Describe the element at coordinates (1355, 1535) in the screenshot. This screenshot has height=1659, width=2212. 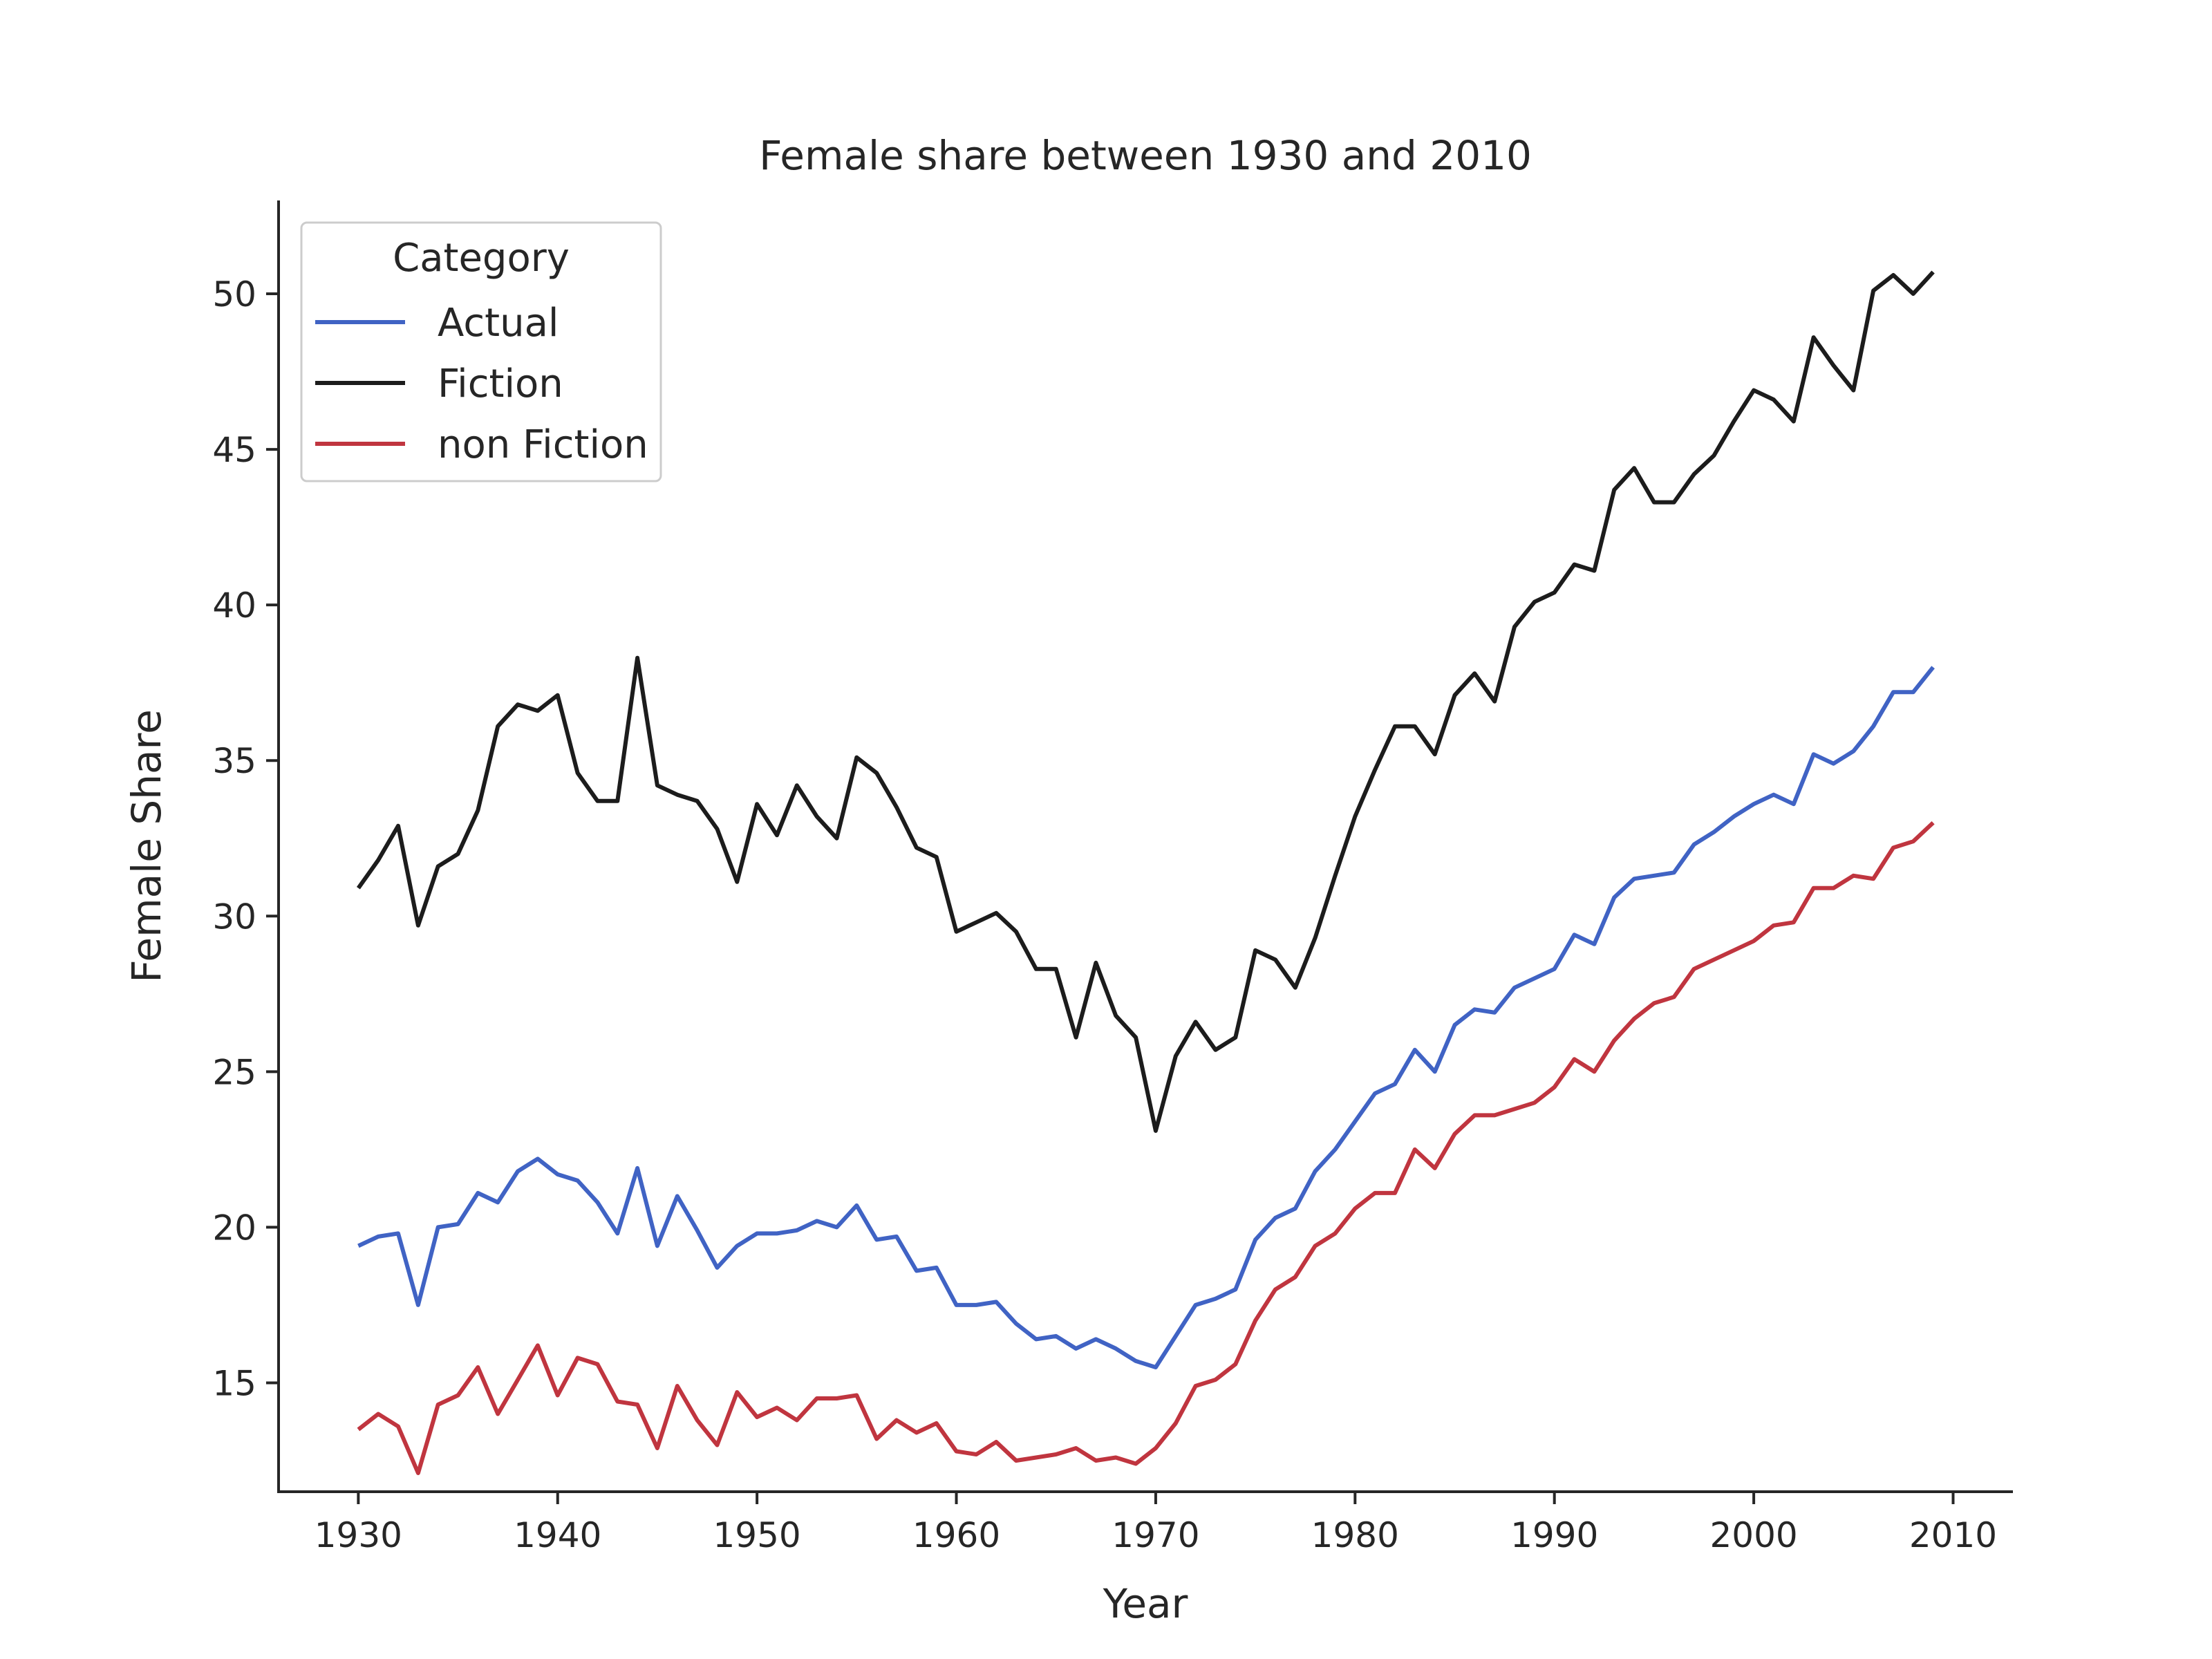
I see `x-tick-label: 1980` at that location.